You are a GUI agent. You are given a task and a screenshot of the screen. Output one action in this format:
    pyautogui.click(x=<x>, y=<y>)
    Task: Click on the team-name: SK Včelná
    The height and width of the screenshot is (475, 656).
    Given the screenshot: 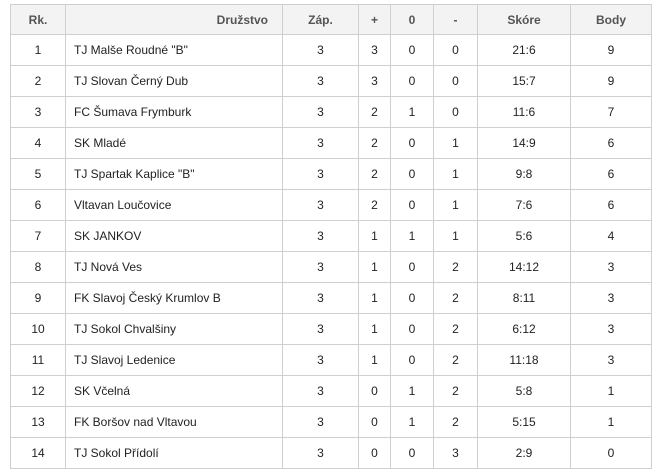 What is the action you would take?
    pyautogui.click(x=174, y=391)
    